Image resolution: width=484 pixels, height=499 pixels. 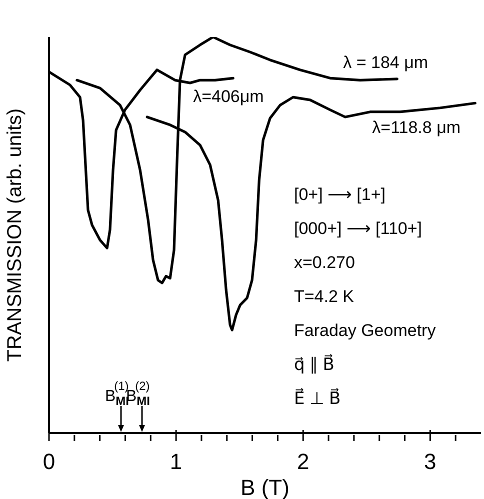 I want to click on annotation: x=0.270, so click(x=324, y=262).